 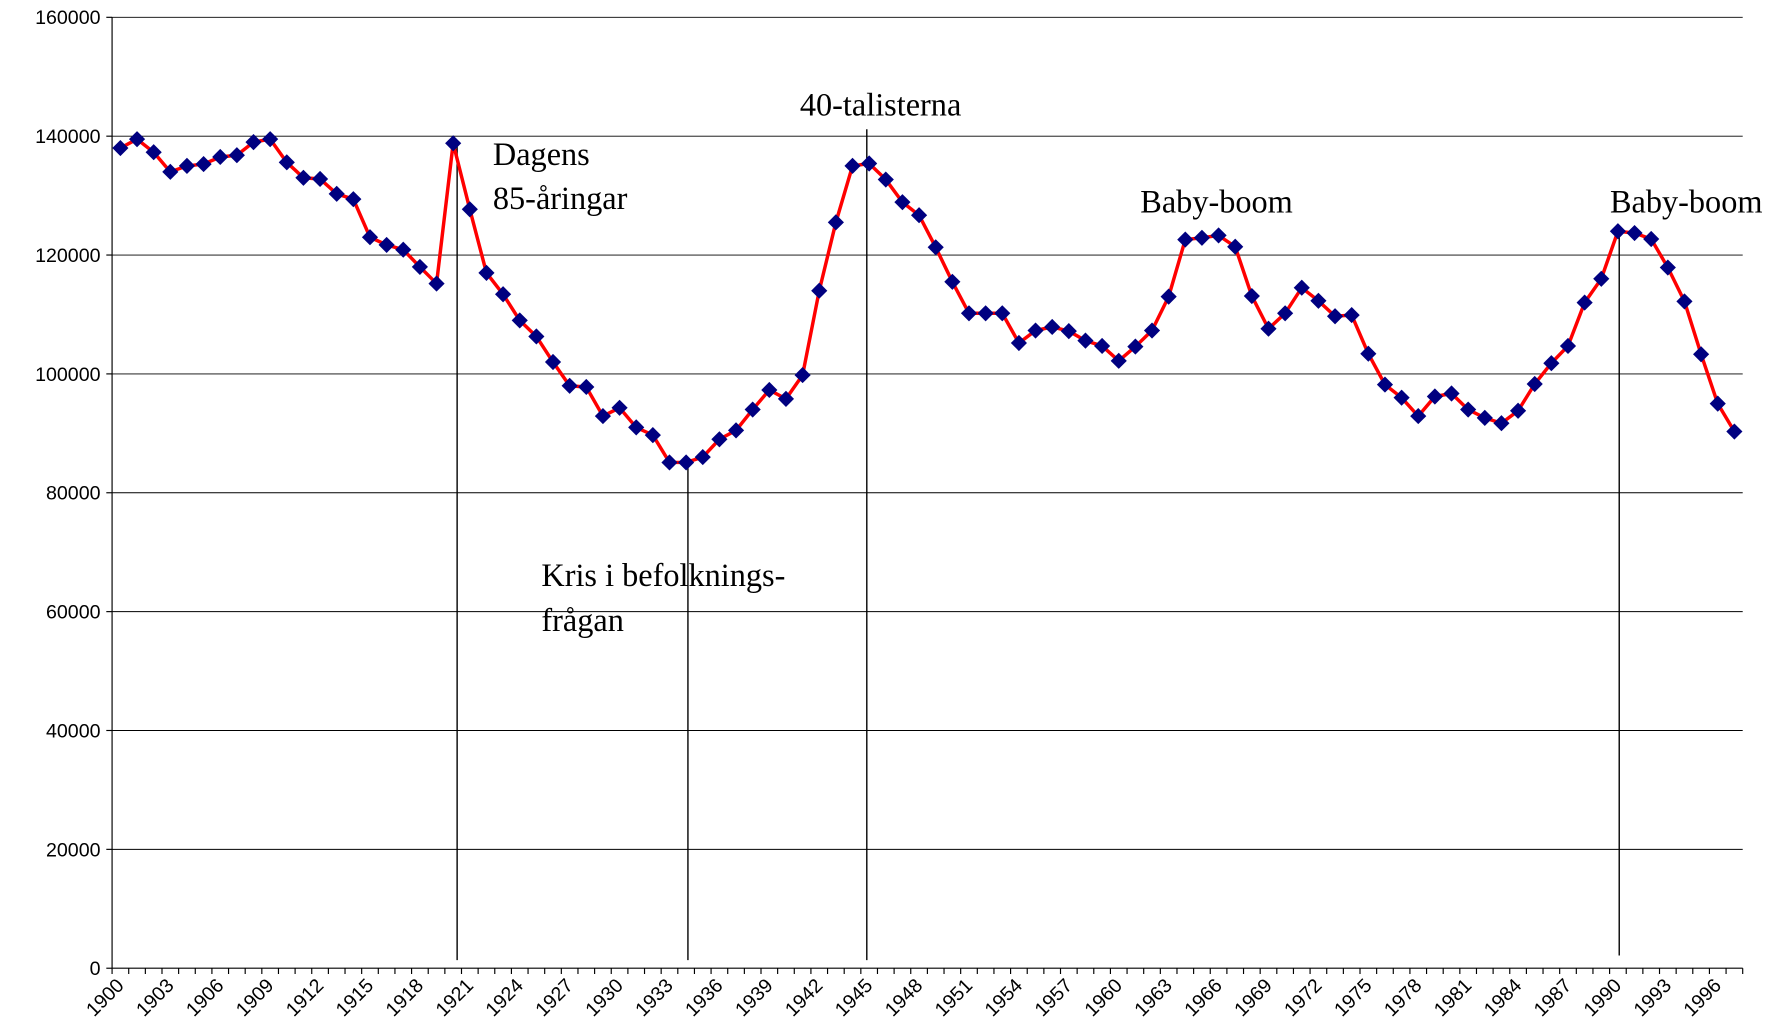 What do you see at coordinates (954, 998) in the screenshot?
I see `x-tick-label: 1951` at bounding box center [954, 998].